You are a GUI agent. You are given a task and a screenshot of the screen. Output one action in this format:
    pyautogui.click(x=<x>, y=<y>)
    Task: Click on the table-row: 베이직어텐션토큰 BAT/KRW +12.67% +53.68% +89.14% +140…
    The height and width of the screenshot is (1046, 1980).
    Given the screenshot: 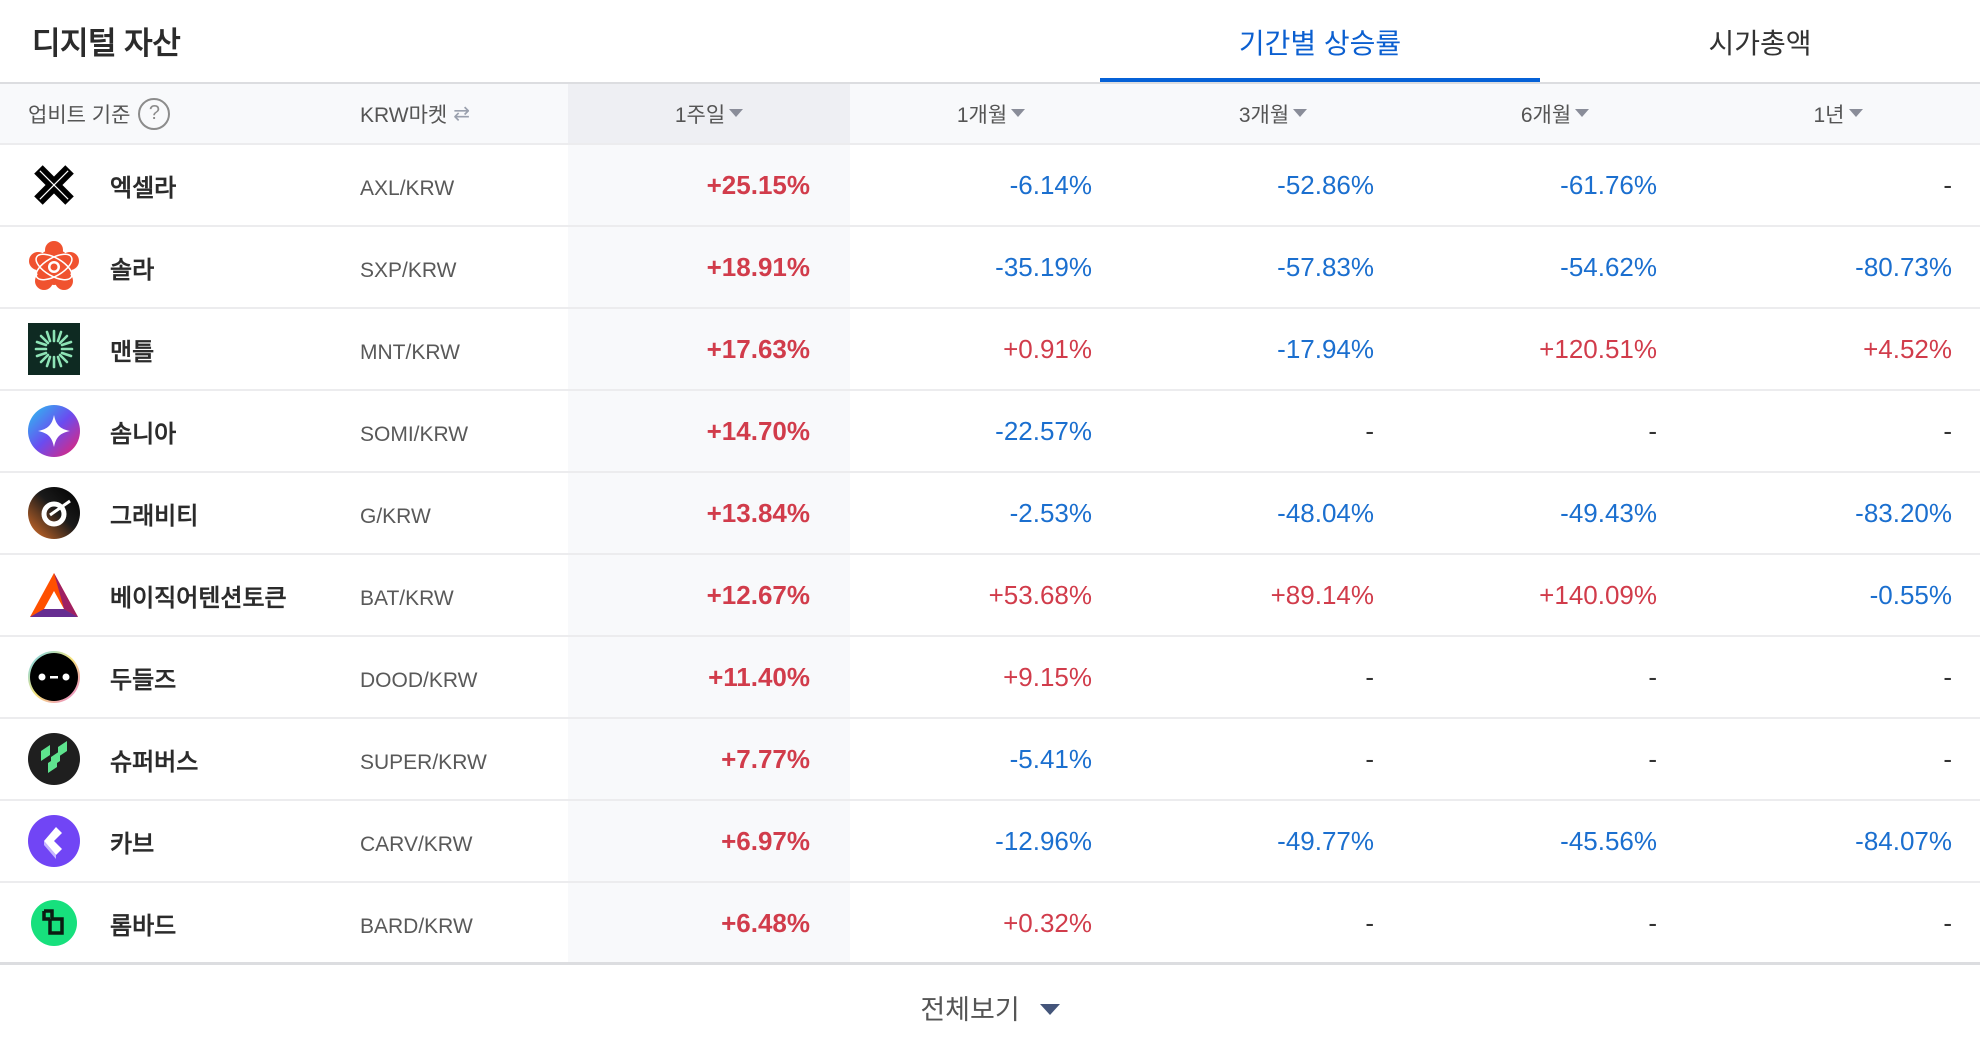 What is the action you would take?
    pyautogui.click(x=990, y=596)
    